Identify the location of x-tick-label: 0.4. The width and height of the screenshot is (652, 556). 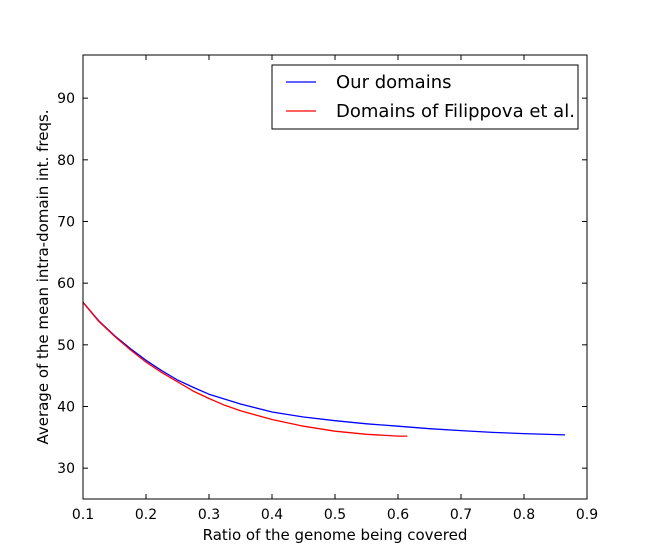
(272, 515).